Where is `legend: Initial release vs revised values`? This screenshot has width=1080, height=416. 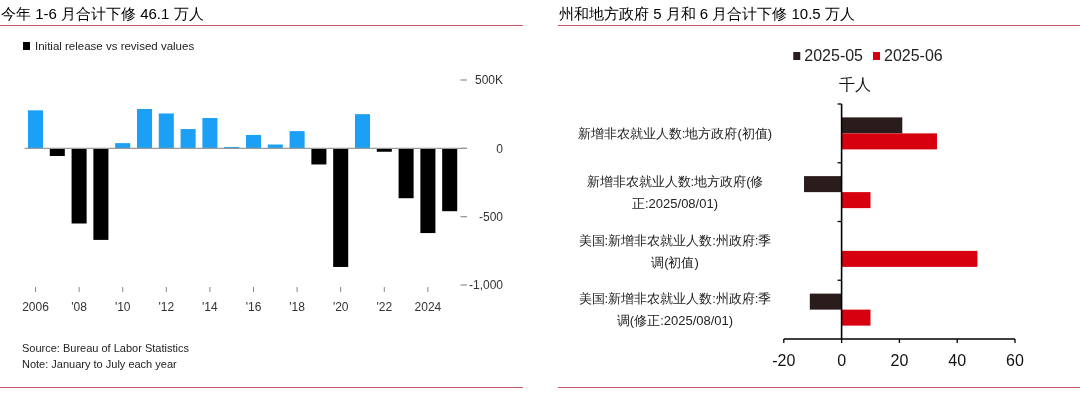
legend: Initial release vs revised values is located at coordinates (109, 46).